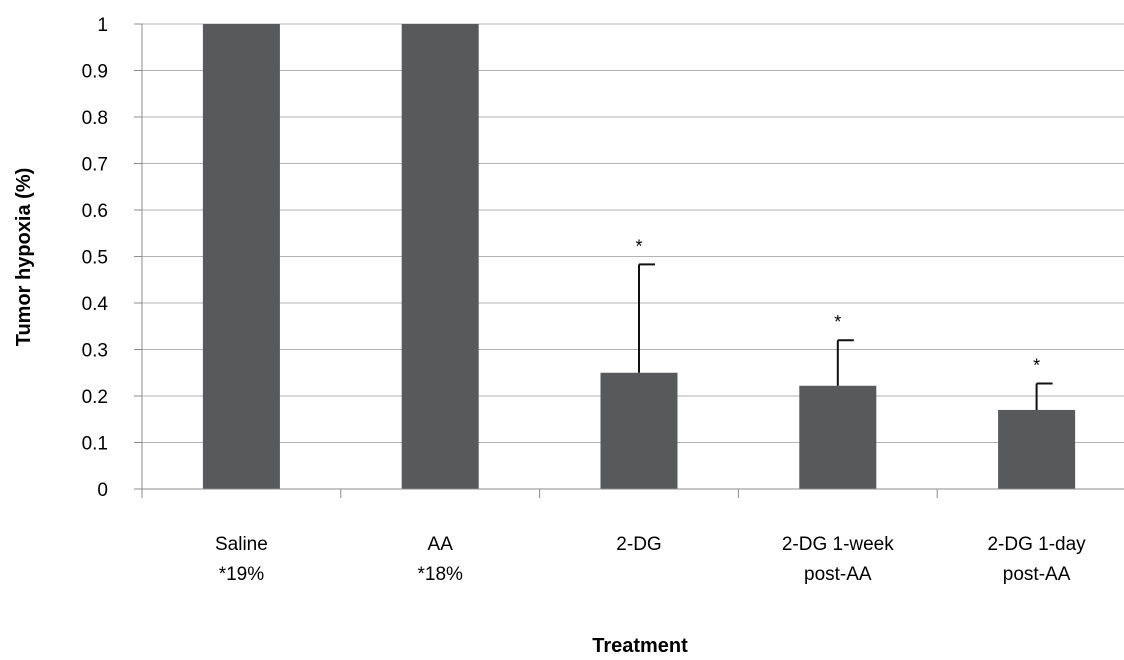 The width and height of the screenshot is (1124, 660). Describe the element at coordinates (838, 559) in the screenshot. I see `x-category-label: 2-DG 1-week post-AA` at that location.